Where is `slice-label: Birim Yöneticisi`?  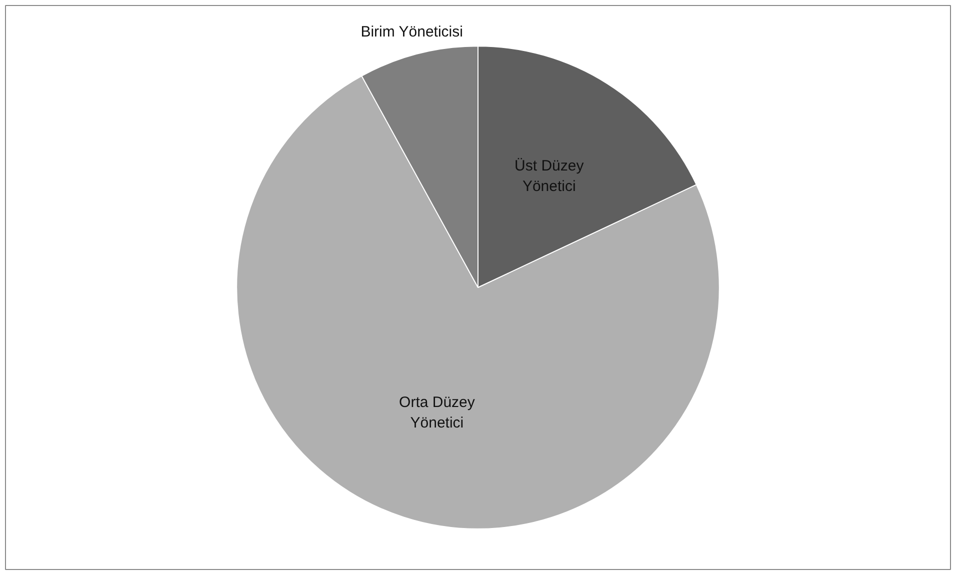
slice-label: Birim Yöneticisi is located at coordinates (411, 32).